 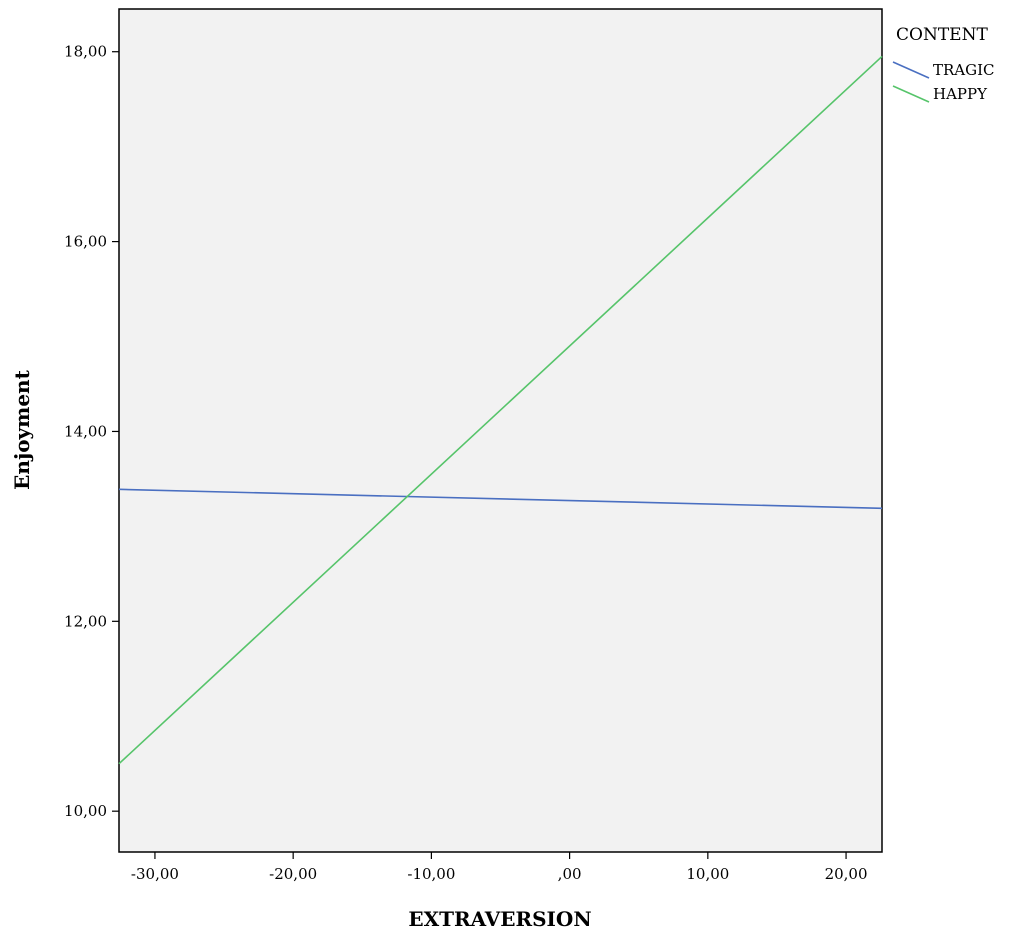 What do you see at coordinates (85, 811) in the screenshot?
I see `y-tick-label: 10,00` at bounding box center [85, 811].